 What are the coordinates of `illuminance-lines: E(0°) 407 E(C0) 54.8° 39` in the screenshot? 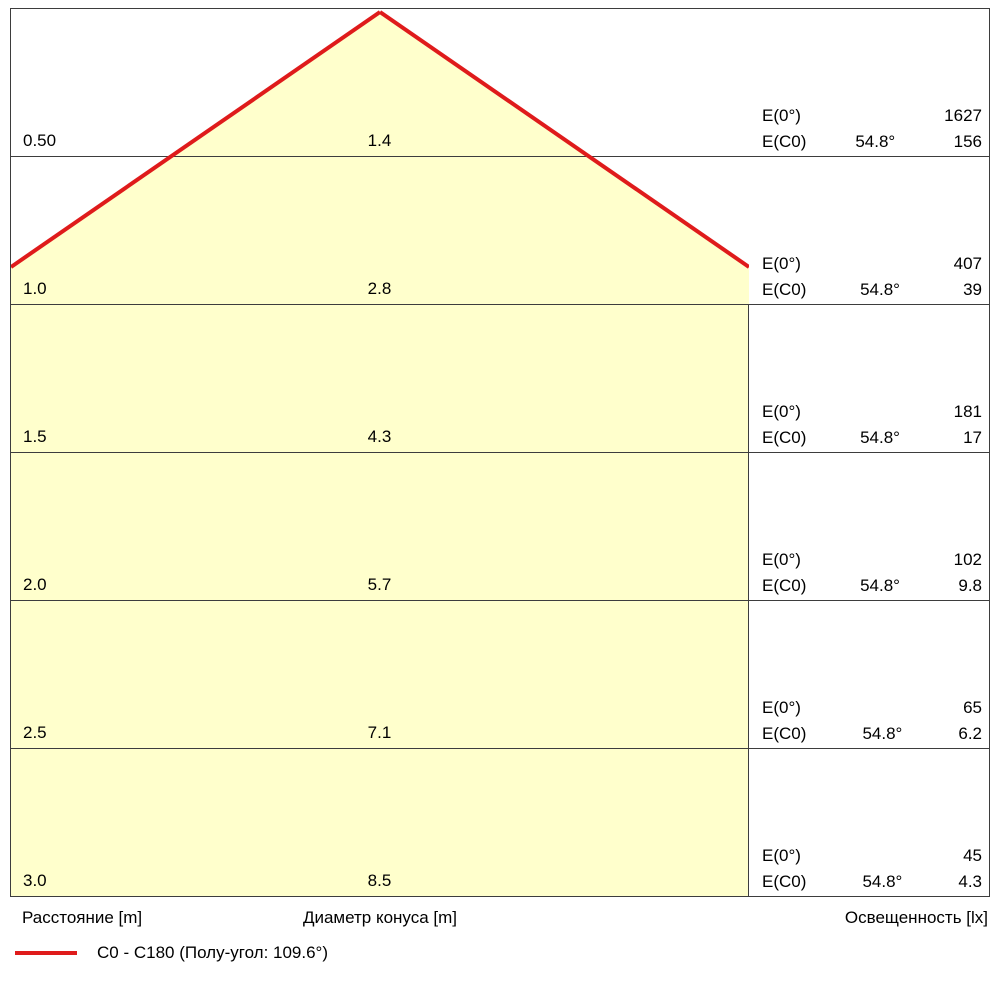 It's located at (872, 276).